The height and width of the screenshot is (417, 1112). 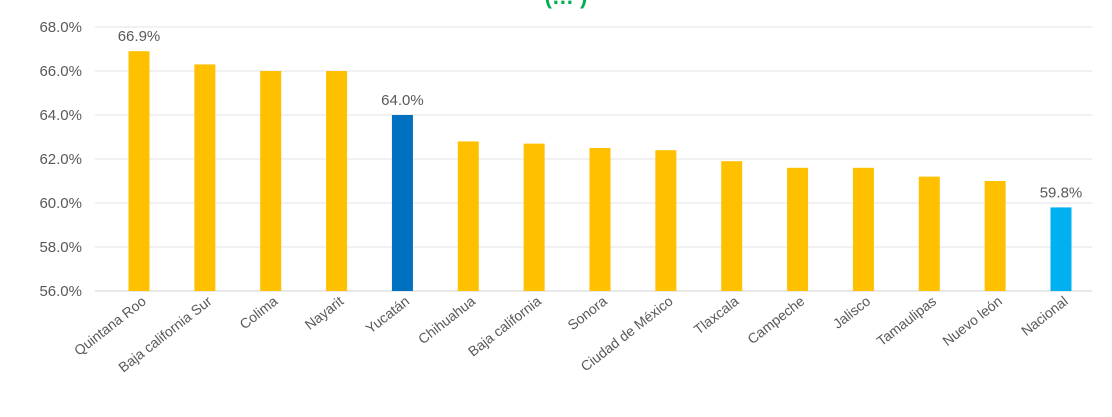 What do you see at coordinates (60, 71) in the screenshot?
I see `y-tick-label: 66.0%` at bounding box center [60, 71].